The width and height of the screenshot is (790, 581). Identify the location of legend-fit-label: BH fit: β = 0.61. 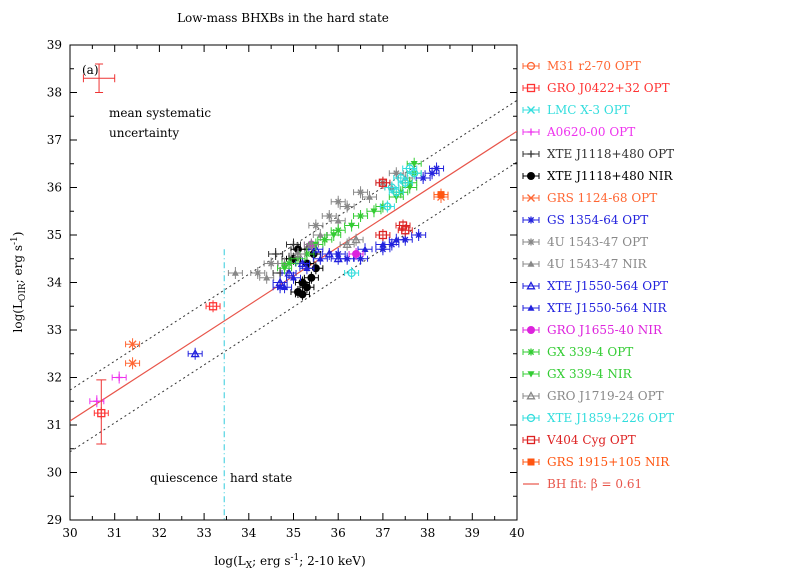
(594, 484).